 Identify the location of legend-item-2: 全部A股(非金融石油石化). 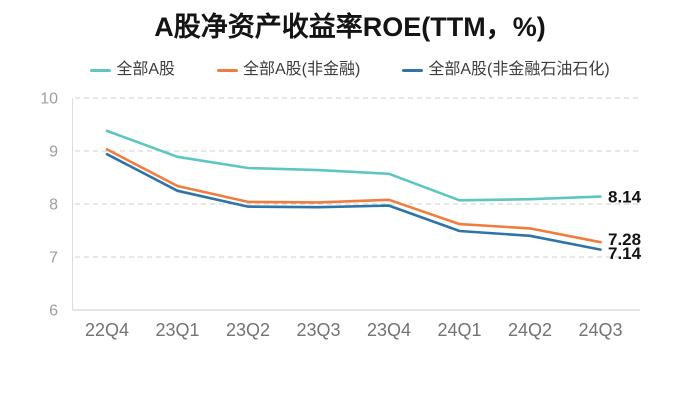
(506, 69).